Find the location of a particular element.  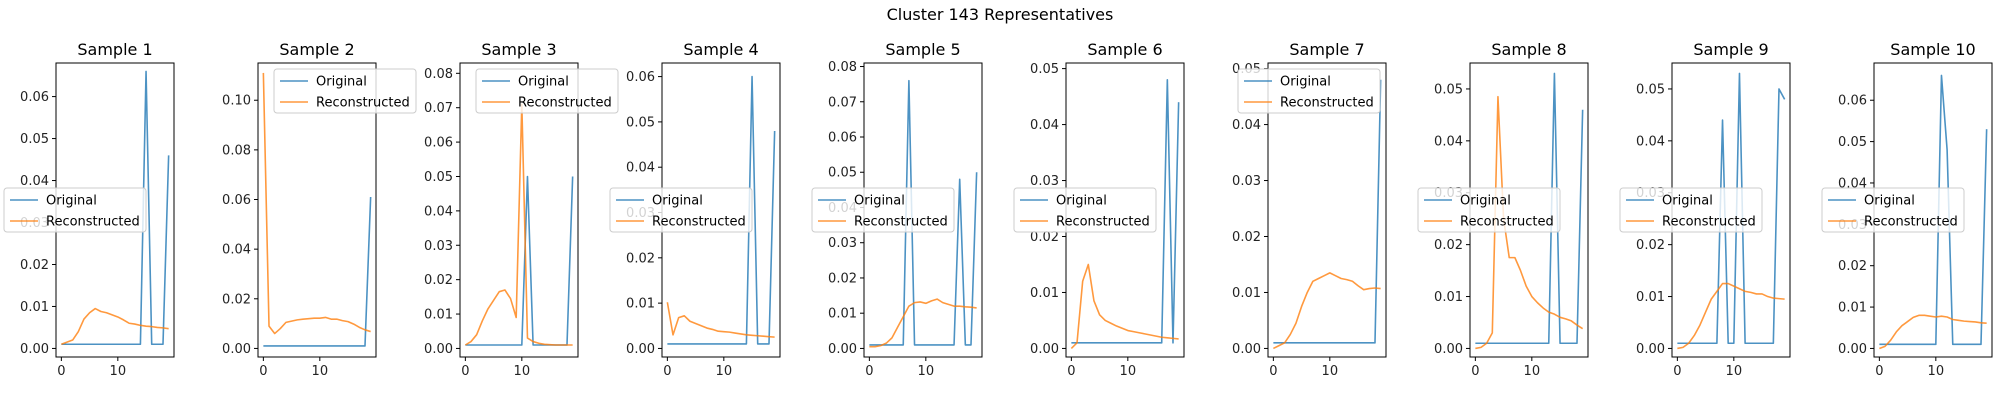

subplot-title: Sample 4 is located at coordinates (720, 49).